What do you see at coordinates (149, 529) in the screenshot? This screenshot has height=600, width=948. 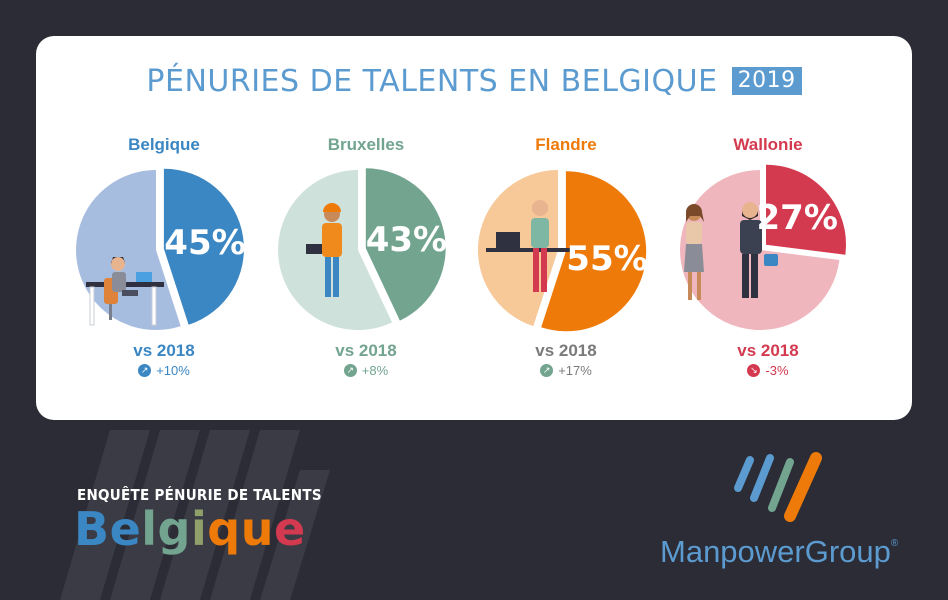 I see `wordmark-letter: l` at bounding box center [149, 529].